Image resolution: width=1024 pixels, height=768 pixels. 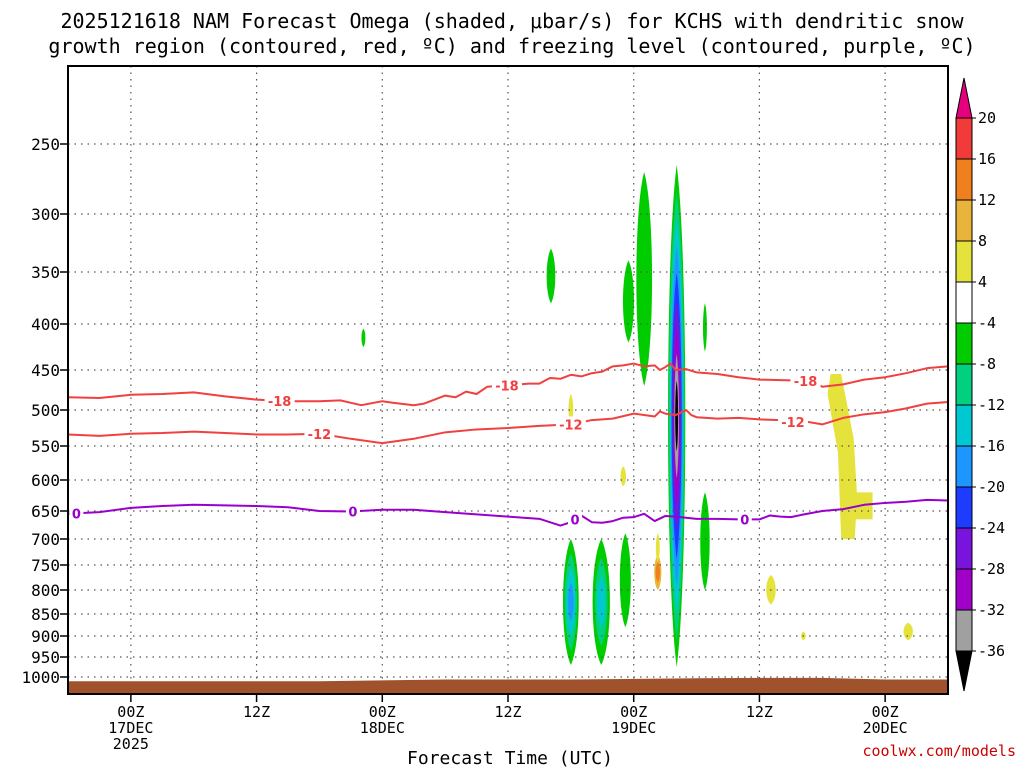 I want to click on y-tick-label-350: 350, so click(x=45, y=272).